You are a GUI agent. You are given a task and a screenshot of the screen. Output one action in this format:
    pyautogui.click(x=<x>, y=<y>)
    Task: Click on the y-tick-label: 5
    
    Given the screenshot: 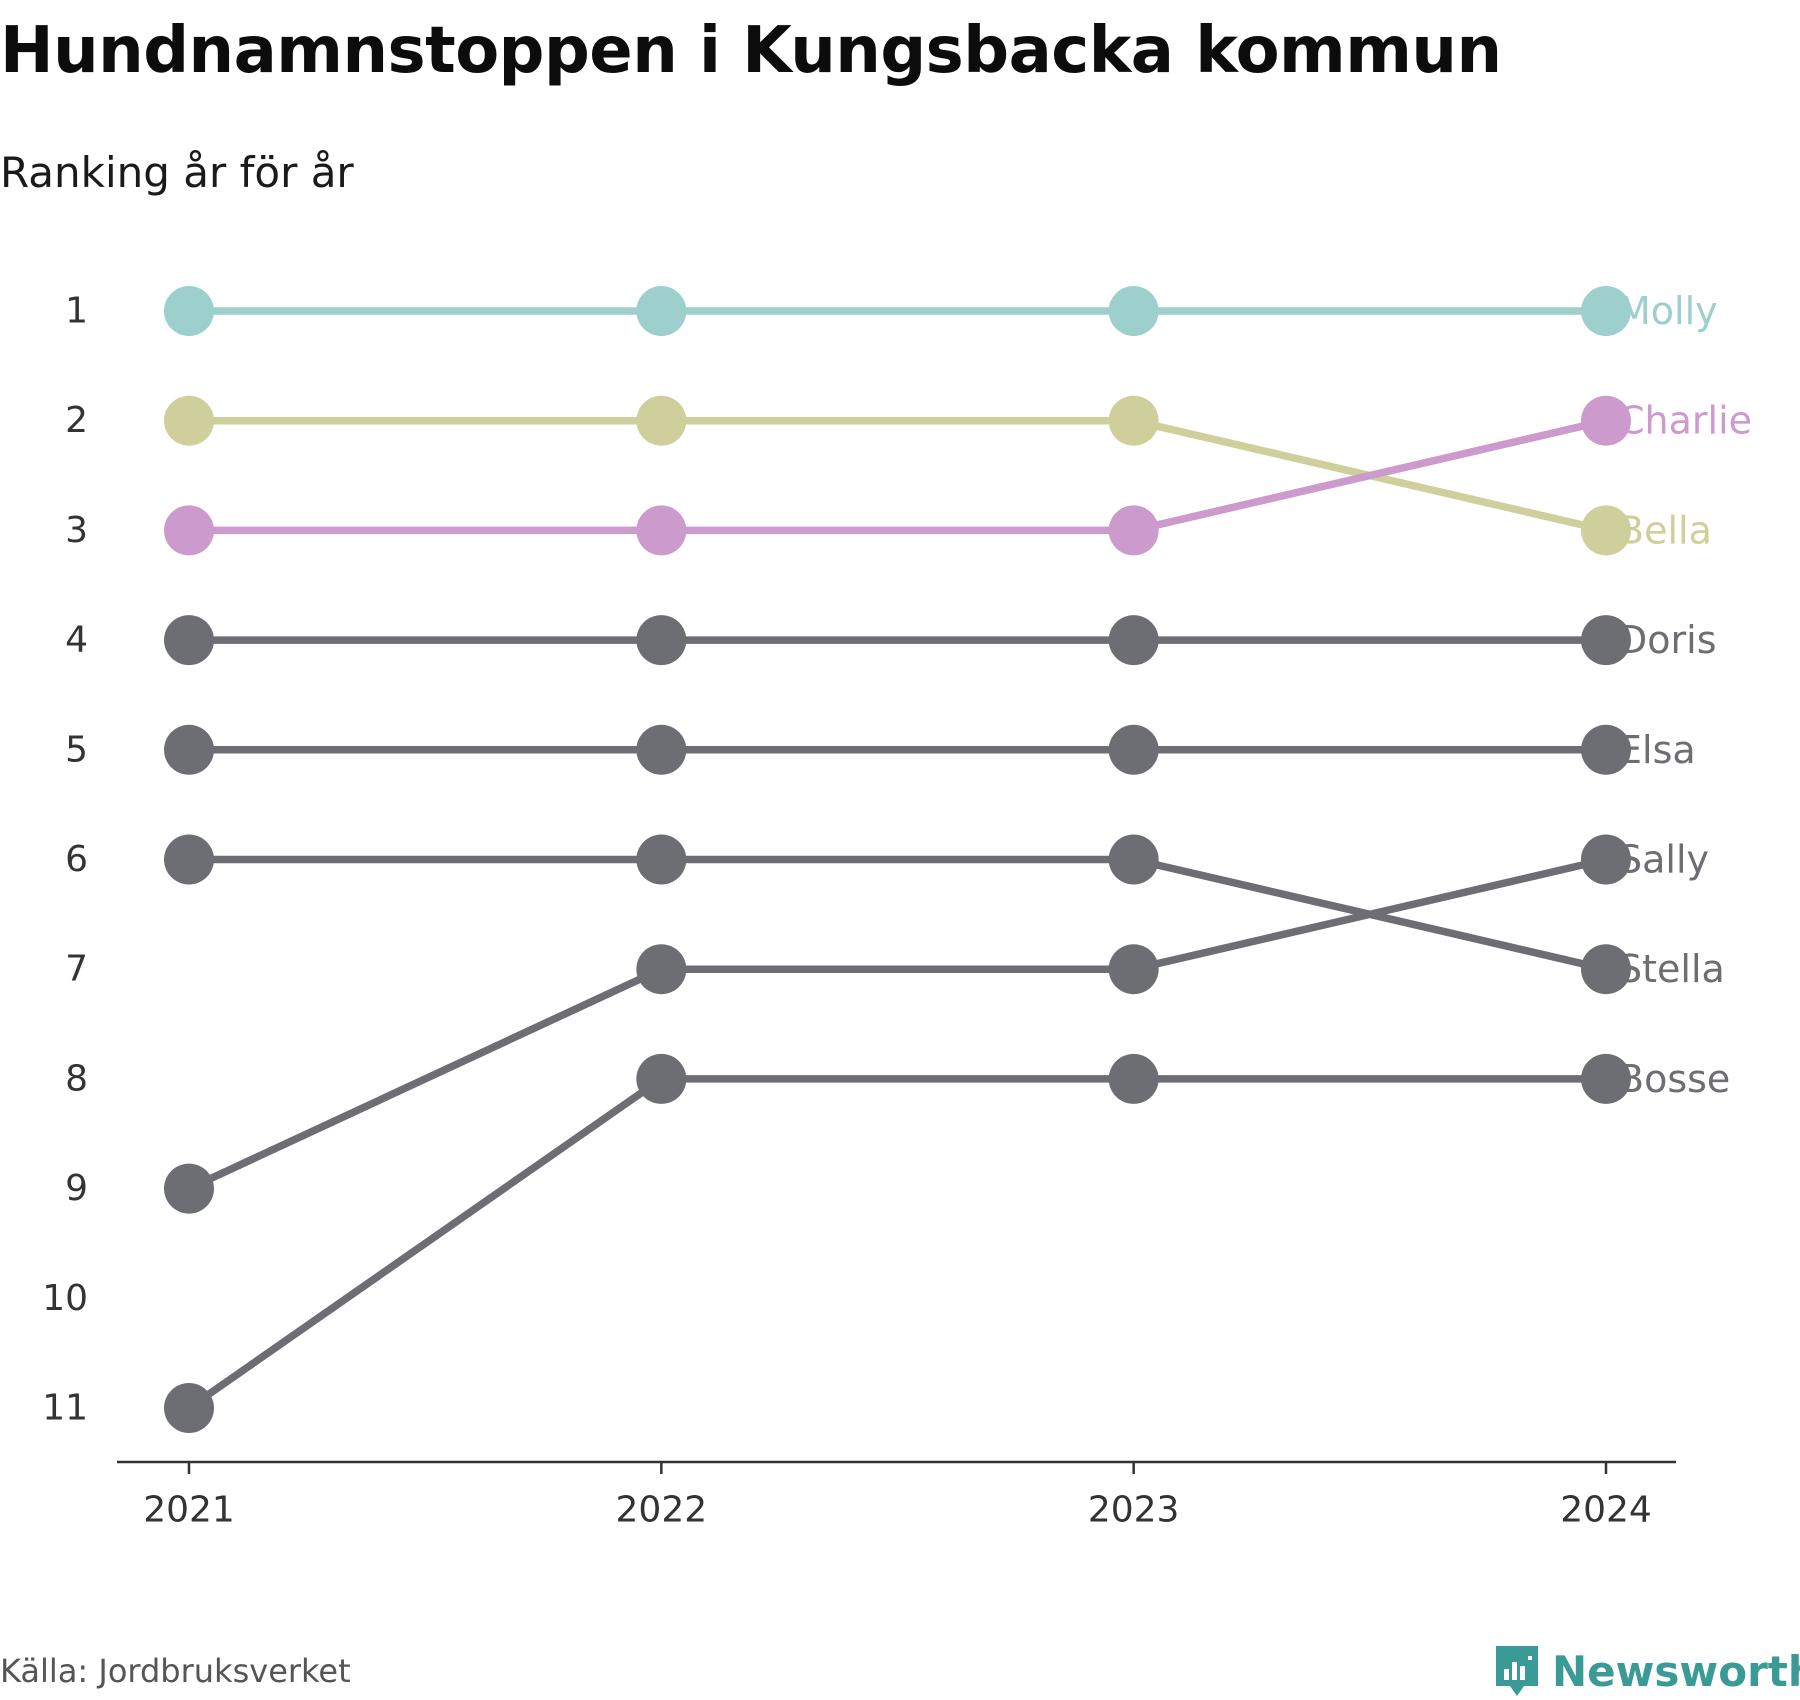 What is the action you would take?
    pyautogui.click(x=76, y=749)
    